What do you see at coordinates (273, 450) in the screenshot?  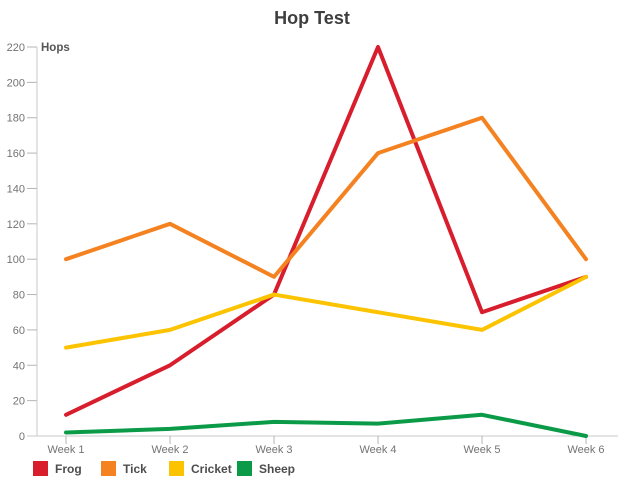 I see `x-axis-label: Week 3` at bounding box center [273, 450].